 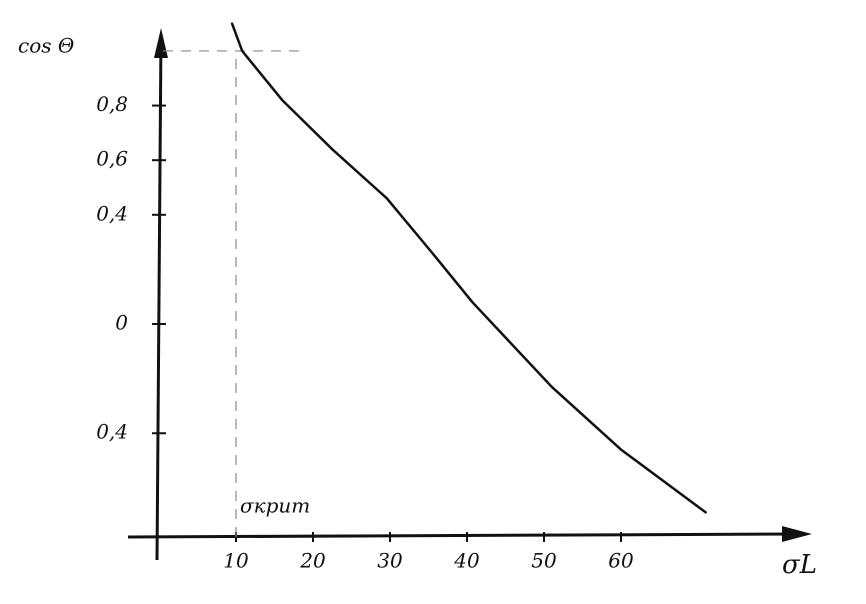 I want to click on y-axis, so click(x=159, y=297).